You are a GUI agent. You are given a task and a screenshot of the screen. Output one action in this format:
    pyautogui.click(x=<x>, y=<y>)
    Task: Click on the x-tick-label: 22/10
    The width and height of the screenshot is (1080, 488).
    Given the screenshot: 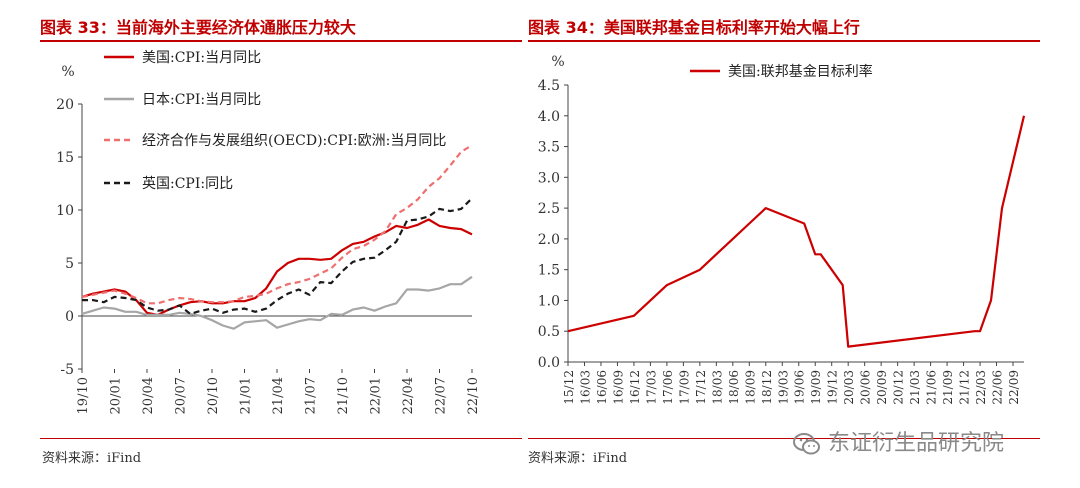 What is the action you would take?
    pyautogui.click(x=473, y=395)
    